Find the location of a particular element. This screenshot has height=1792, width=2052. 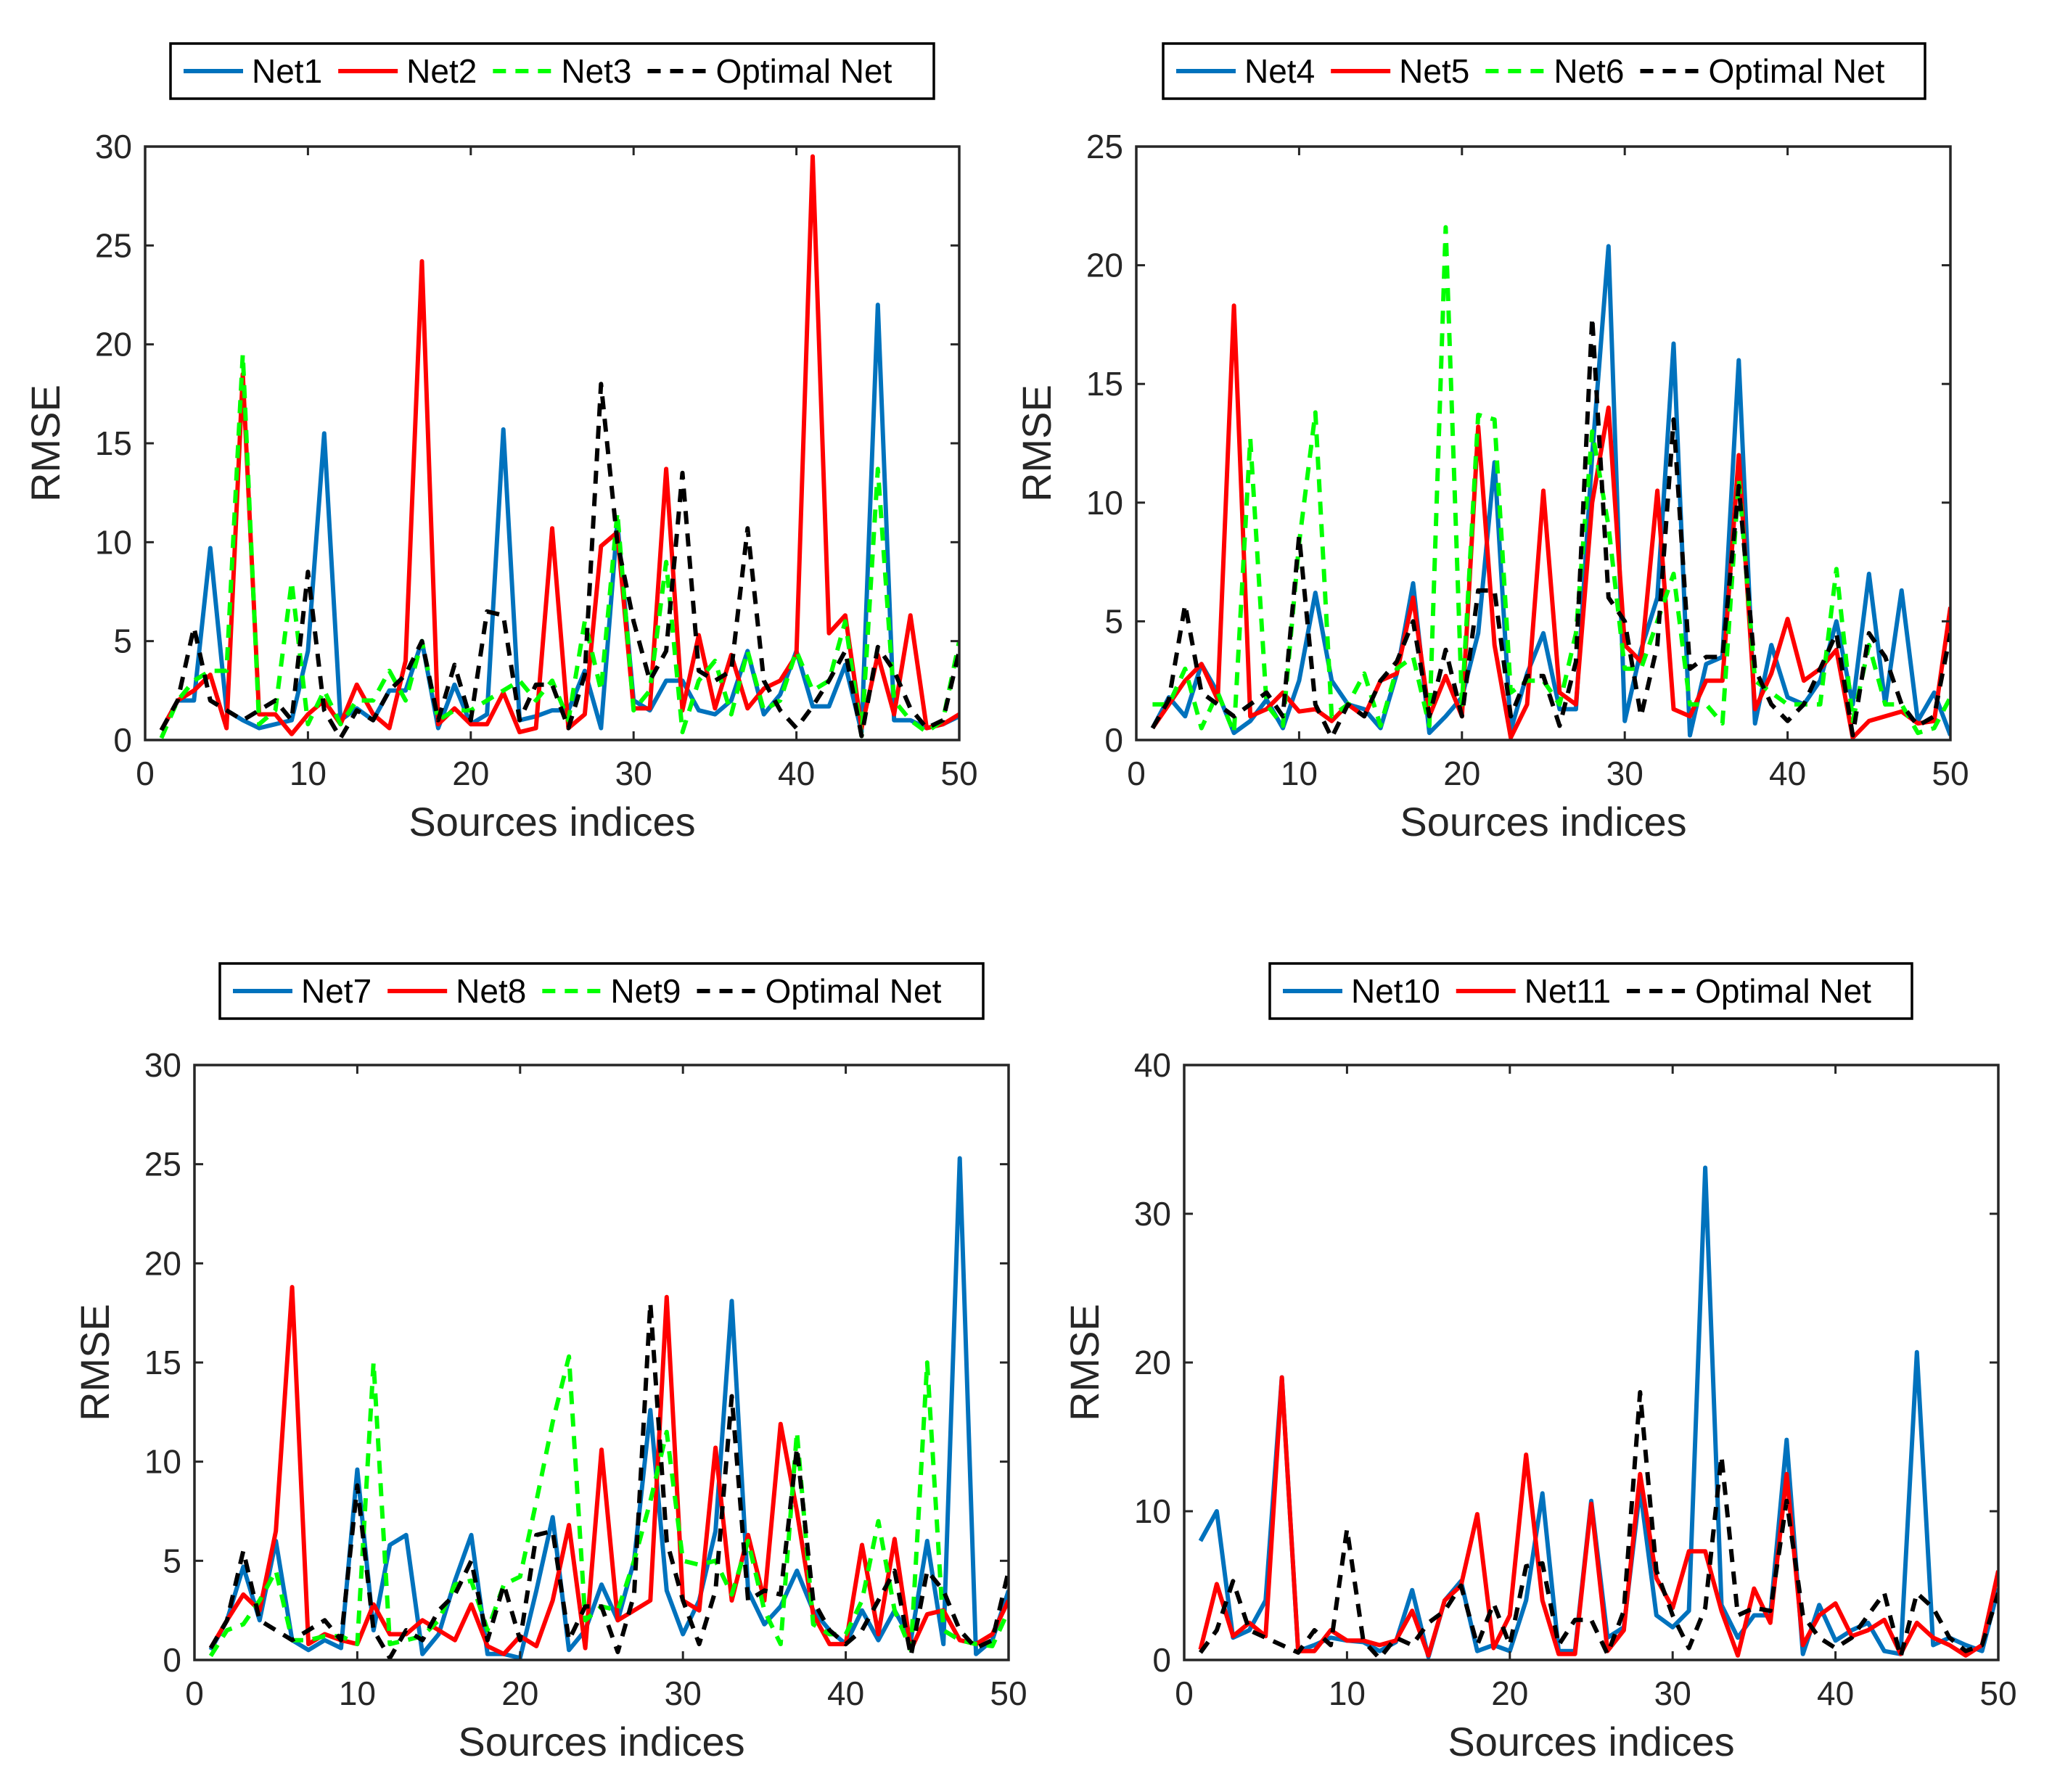

legend-label: Net1 is located at coordinates (287, 71).